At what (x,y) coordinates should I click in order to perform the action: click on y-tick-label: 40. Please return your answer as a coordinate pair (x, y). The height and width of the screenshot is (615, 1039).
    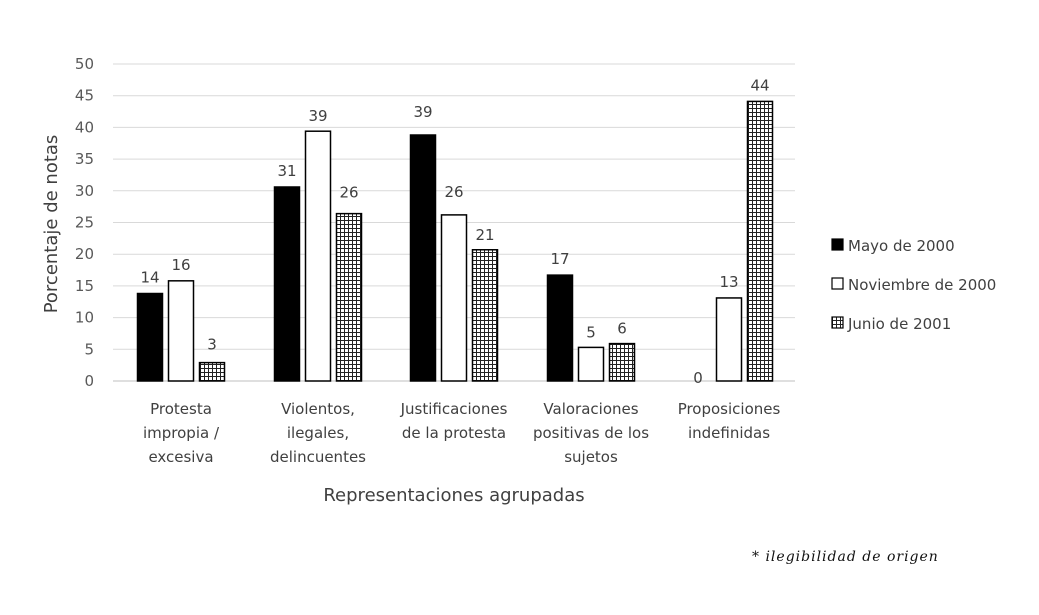
    Looking at the image, I should click on (84, 127).